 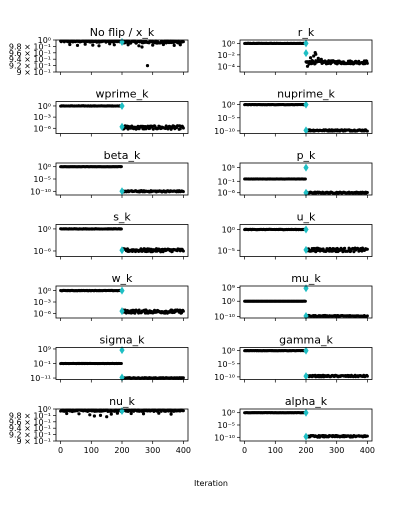 I want to click on y-tick-label: 9.2 × 10⁻¹, so click(x=30, y=435).